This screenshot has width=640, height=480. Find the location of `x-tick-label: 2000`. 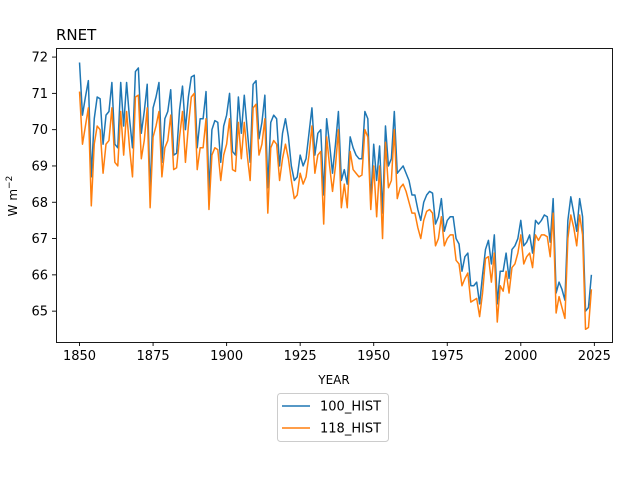

x-tick-label: 2000 is located at coordinates (520, 356).